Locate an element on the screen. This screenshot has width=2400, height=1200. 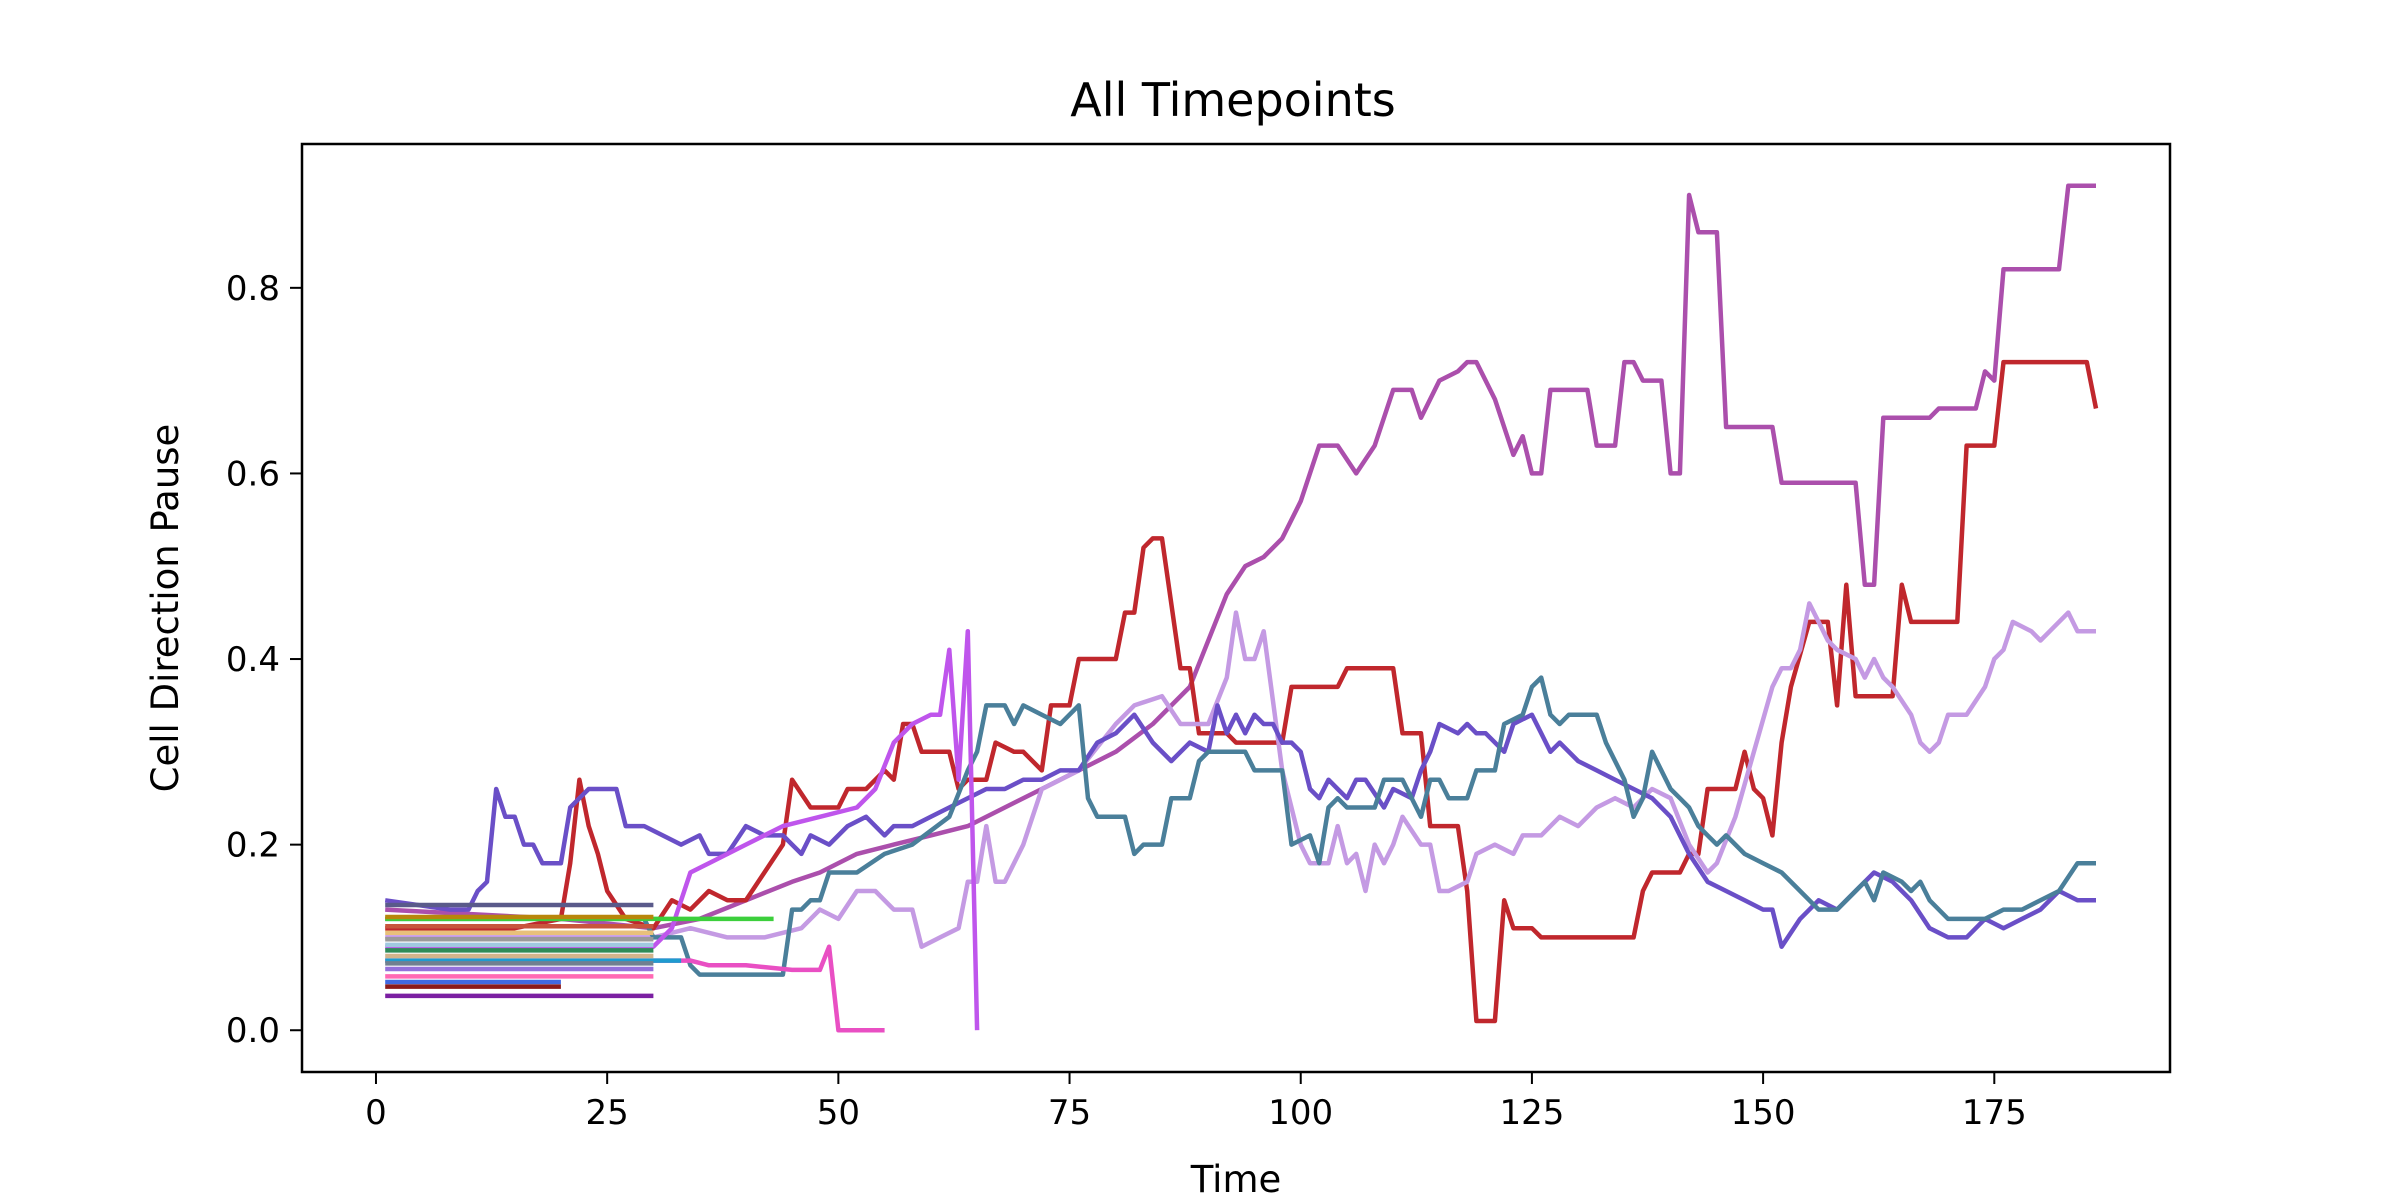
y-axis: 0.0 0.2 0.4 0.6 0.8 is located at coordinates (264, 660).